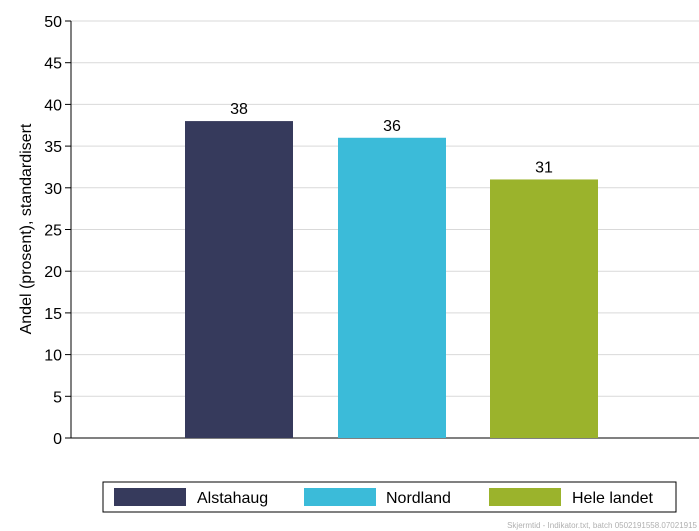 The height and width of the screenshot is (531, 699). What do you see at coordinates (613, 498) in the screenshot?
I see `legend-label: Hele landet` at bounding box center [613, 498].